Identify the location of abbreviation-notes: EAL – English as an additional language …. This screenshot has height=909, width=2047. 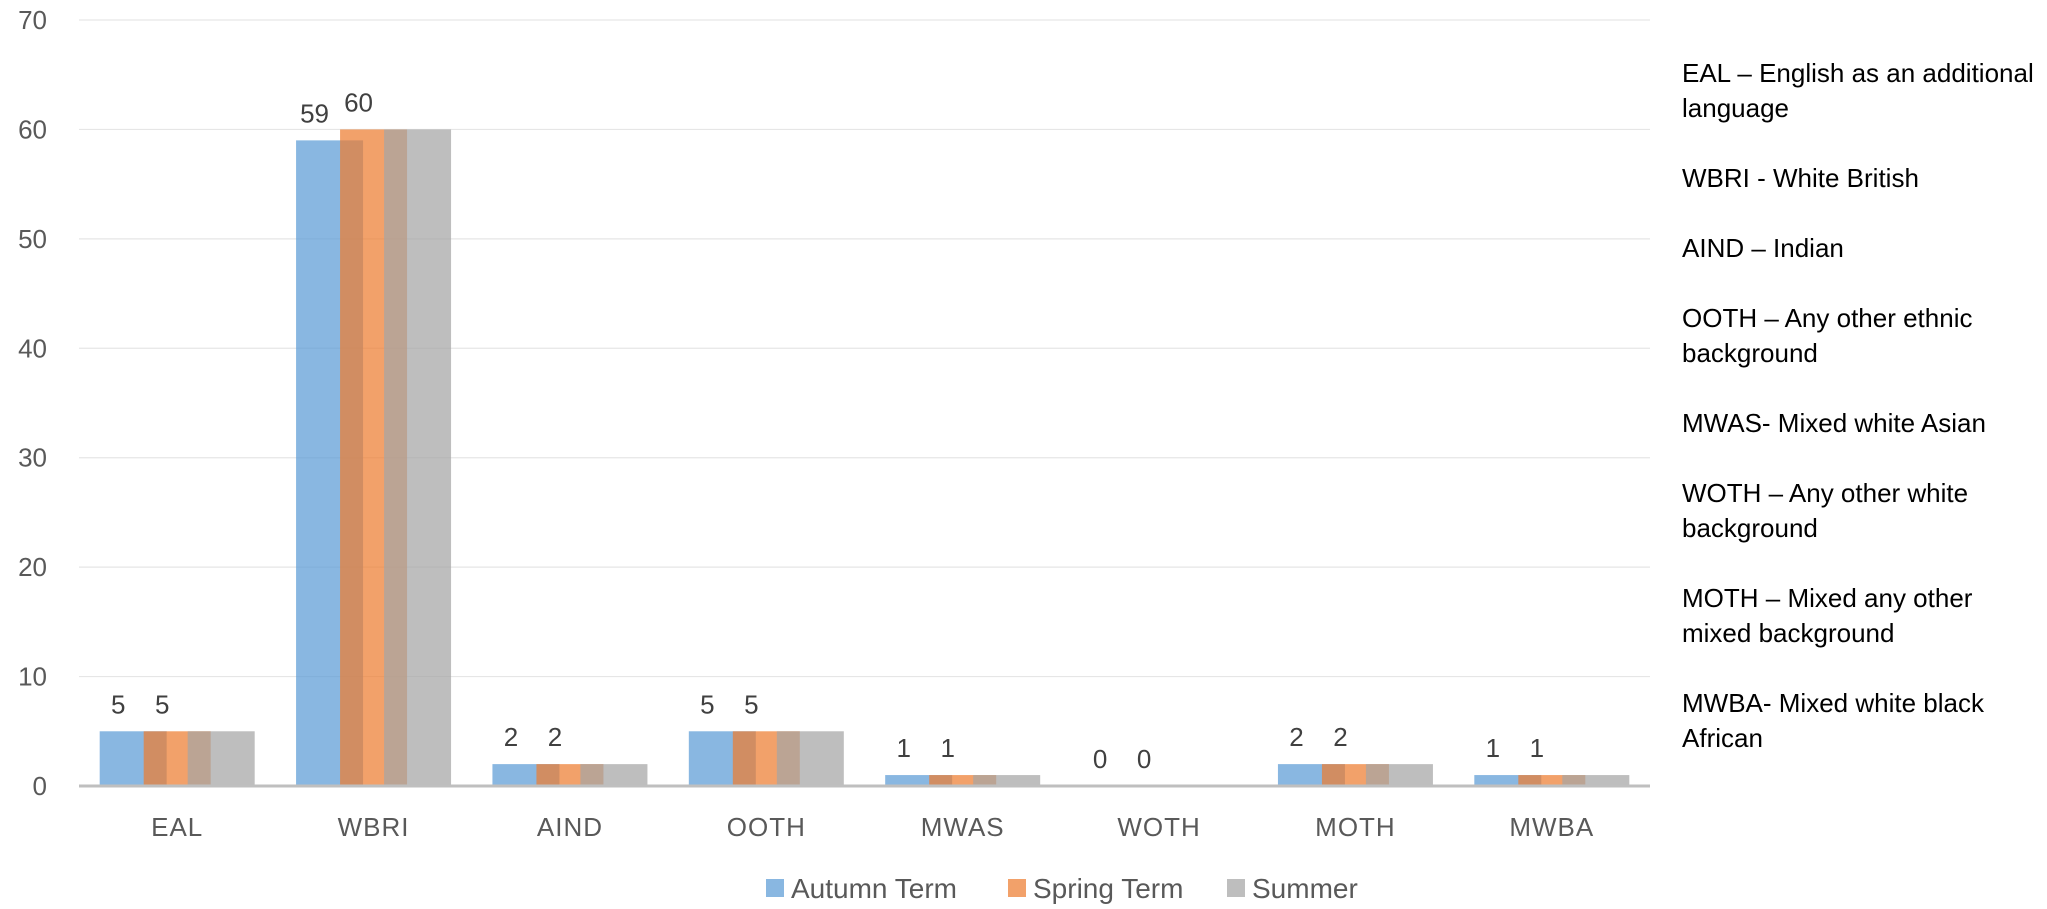
(1862, 423).